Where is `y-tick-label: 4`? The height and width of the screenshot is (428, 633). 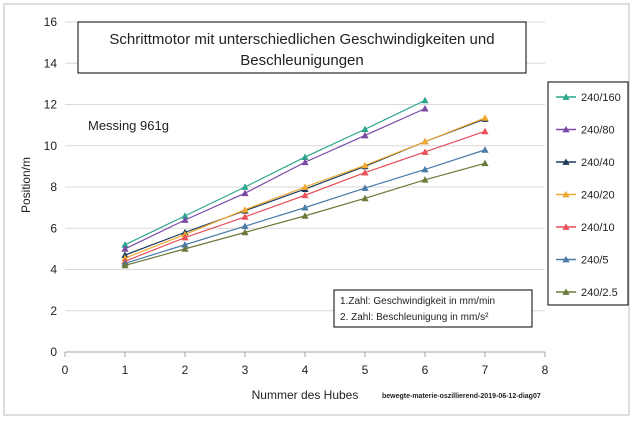 y-tick-label: 4 is located at coordinates (53, 270).